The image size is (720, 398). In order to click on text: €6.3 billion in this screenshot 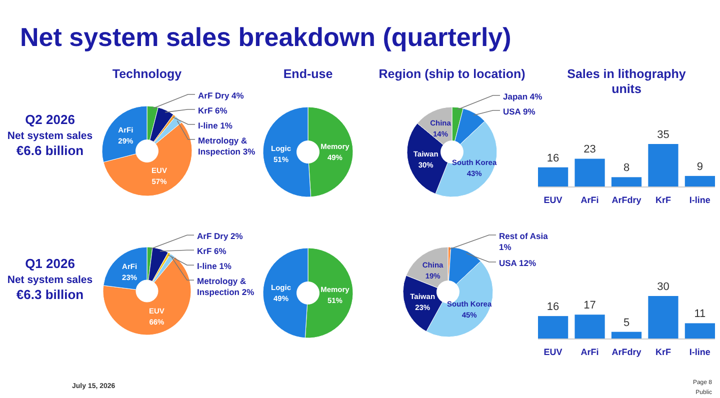, I will do `click(50, 294)`.